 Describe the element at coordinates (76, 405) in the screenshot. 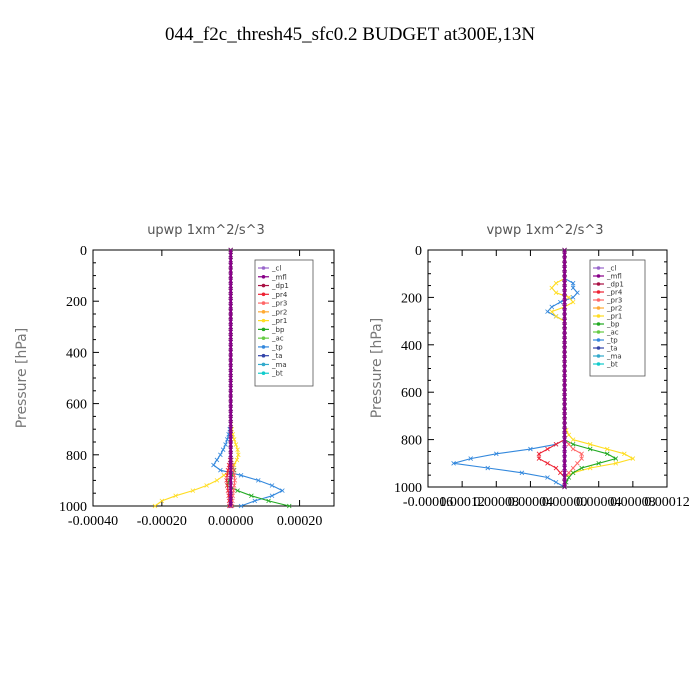

I see `upwp-ytick-label: 600` at that location.